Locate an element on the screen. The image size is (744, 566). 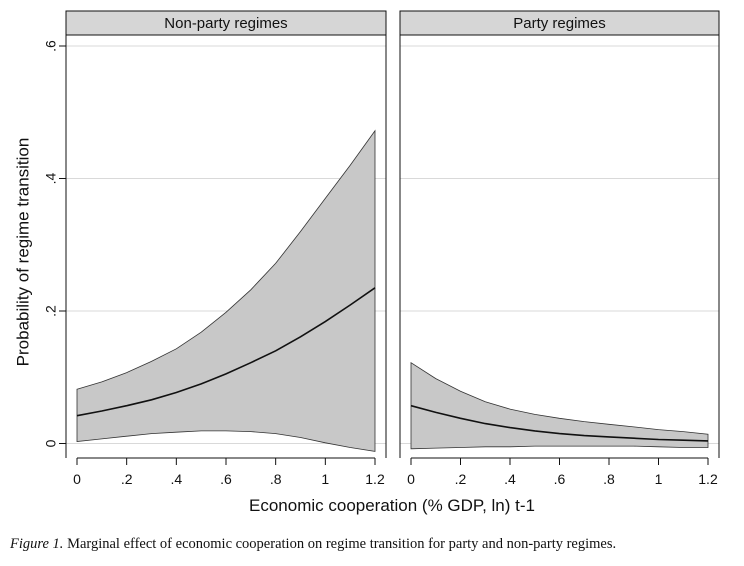
panel-title: Non-party regimes is located at coordinates (225, 23).